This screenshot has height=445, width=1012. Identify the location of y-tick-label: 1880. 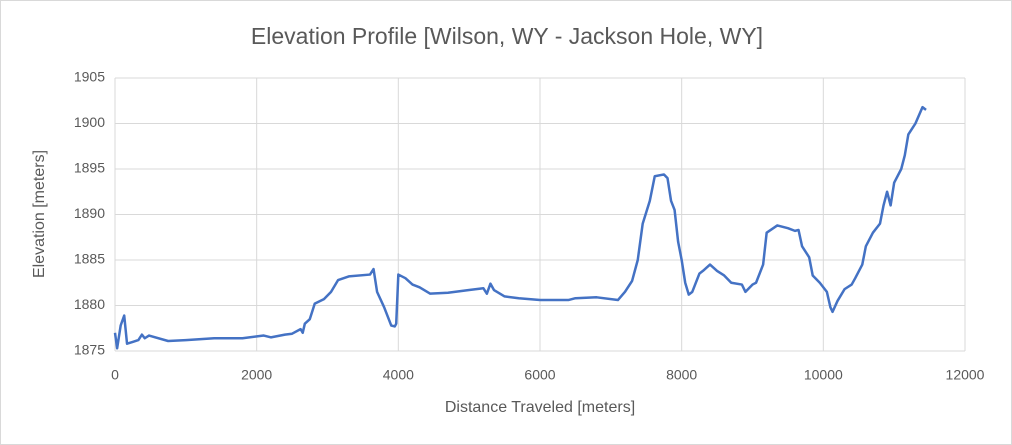
(89, 304).